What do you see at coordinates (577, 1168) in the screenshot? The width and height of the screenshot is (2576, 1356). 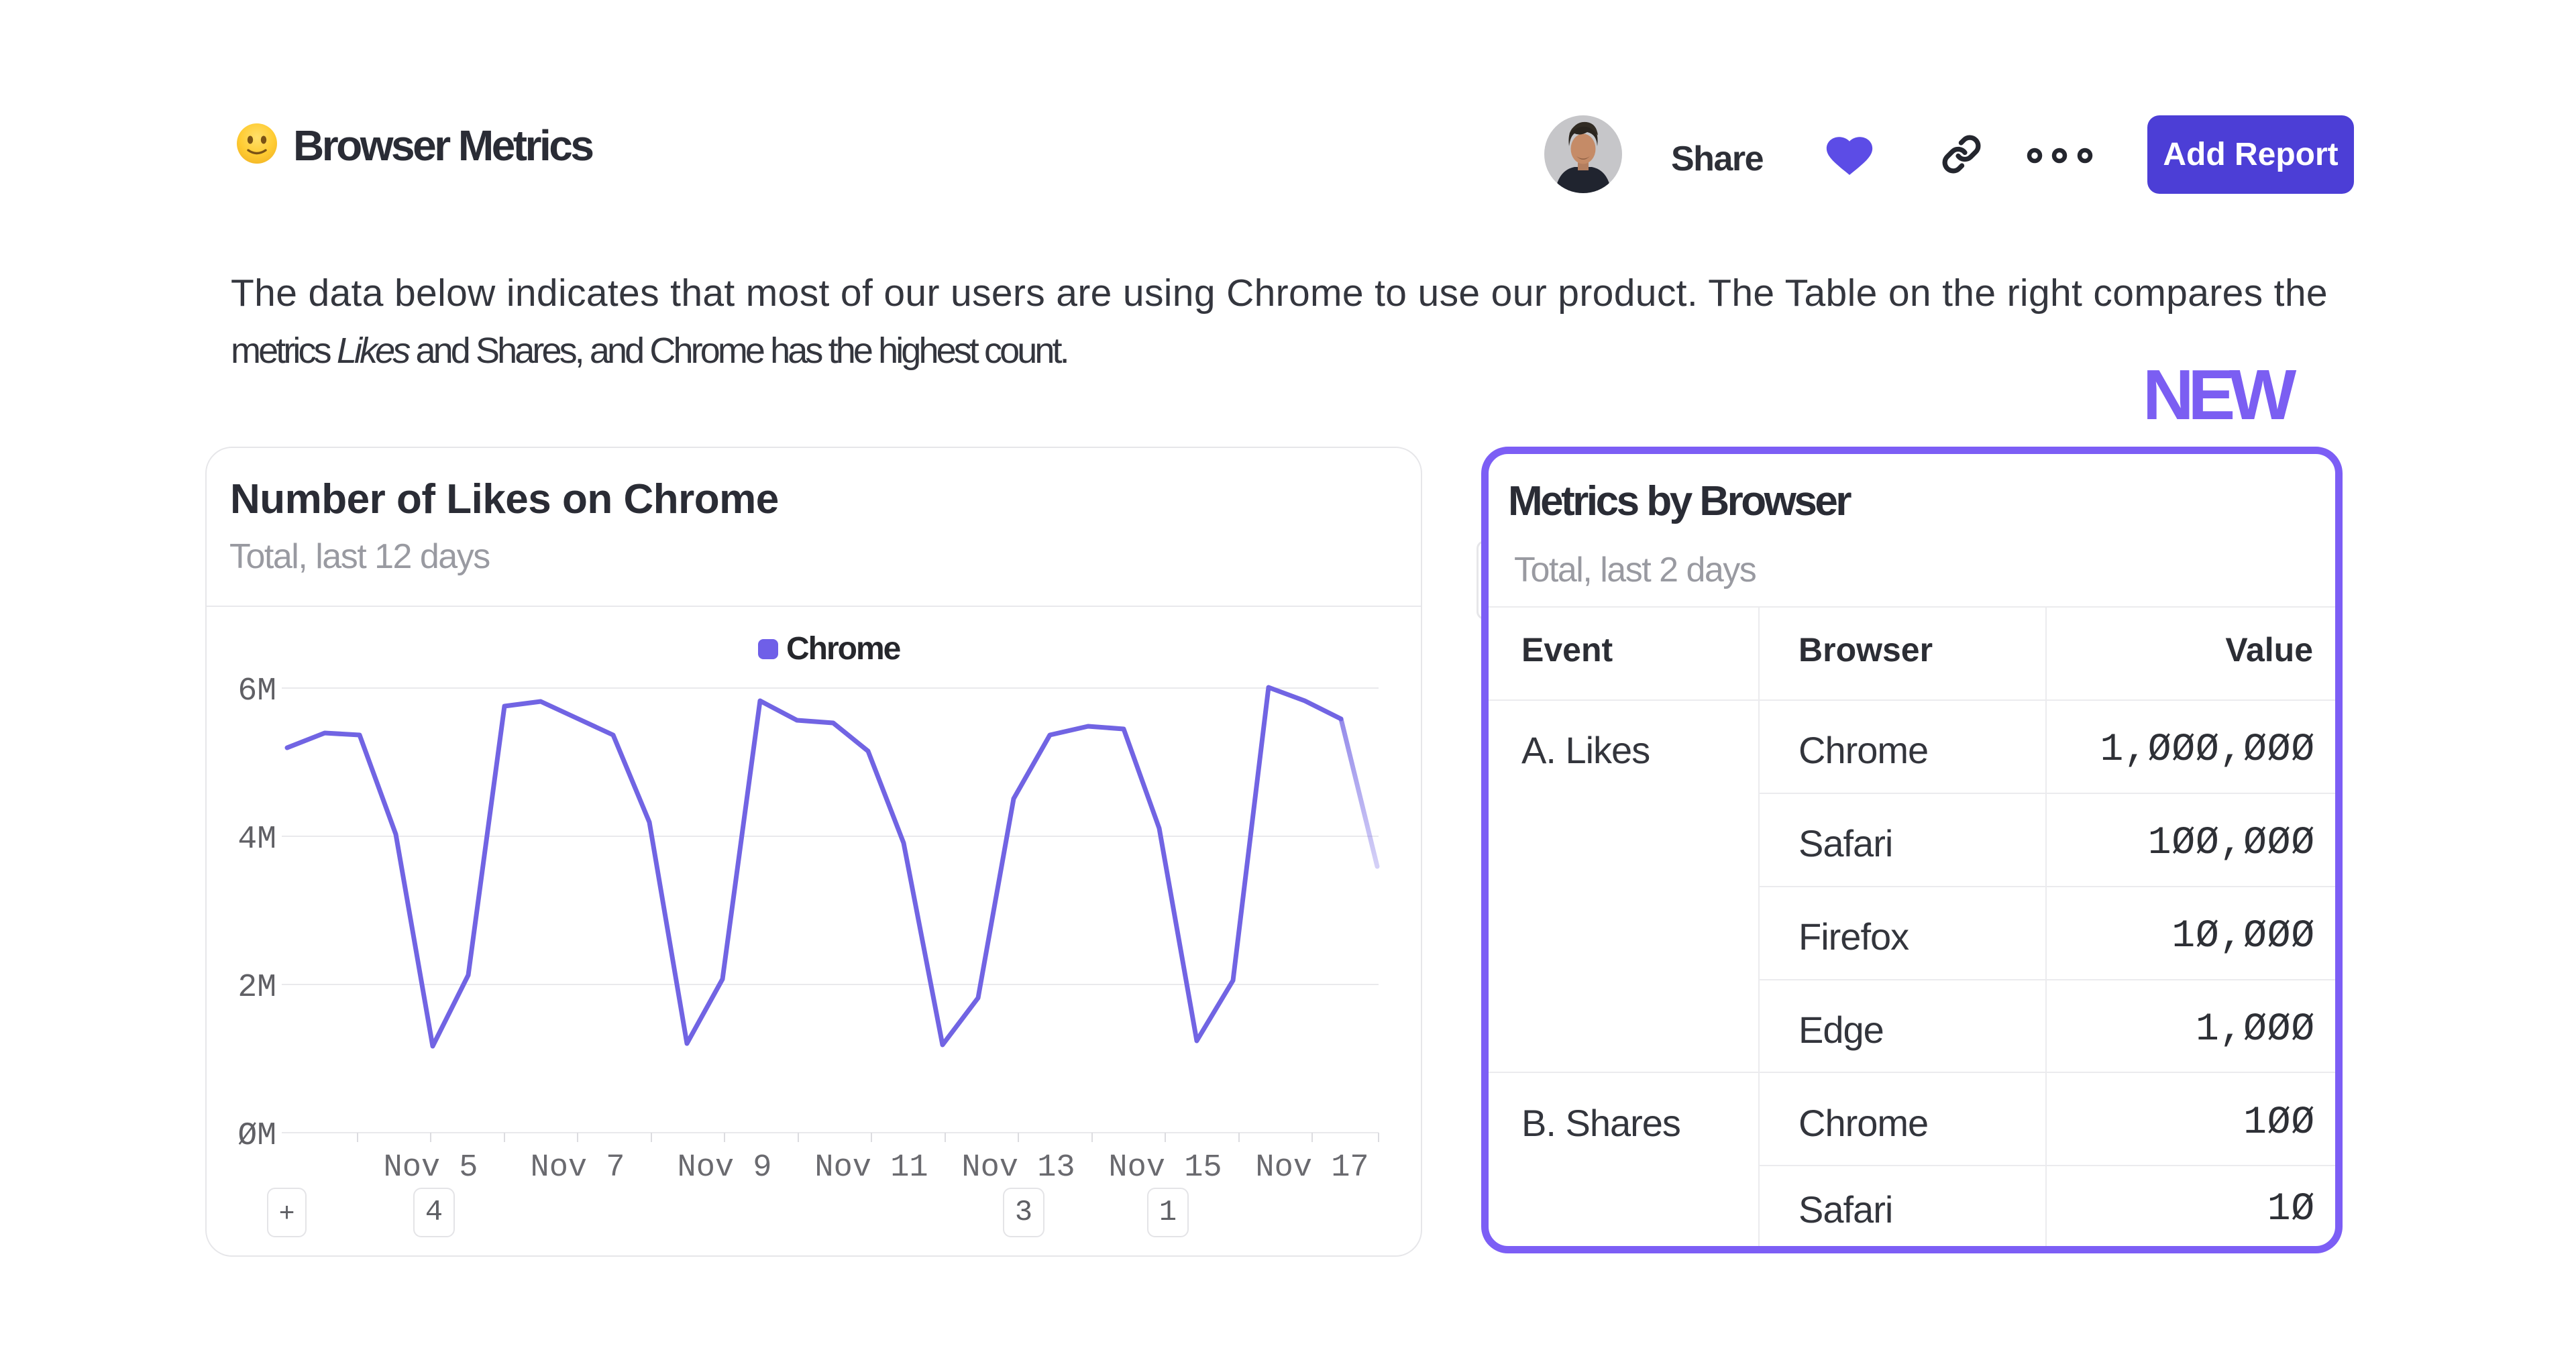 I see `svg-text: Nov 7` at bounding box center [577, 1168].